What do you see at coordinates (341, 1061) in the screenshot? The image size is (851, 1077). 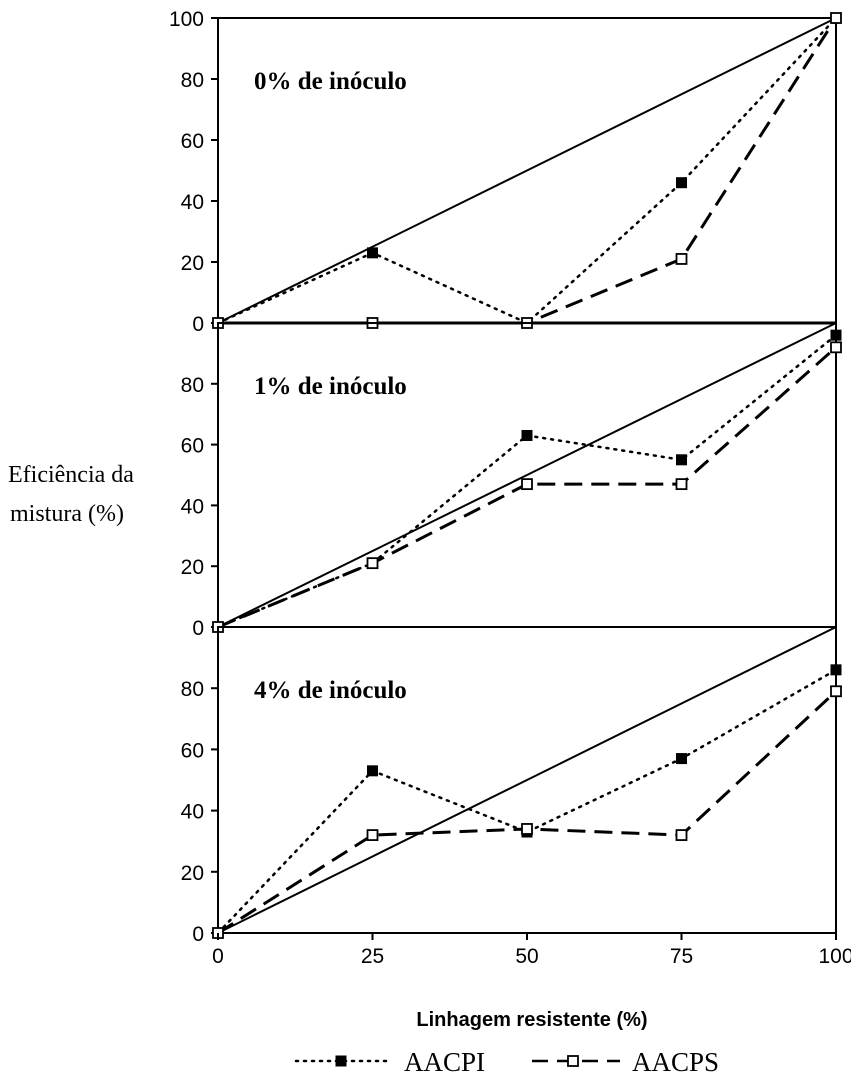 I see `legend-marker-aacpi` at bounding box center [341, 1061].